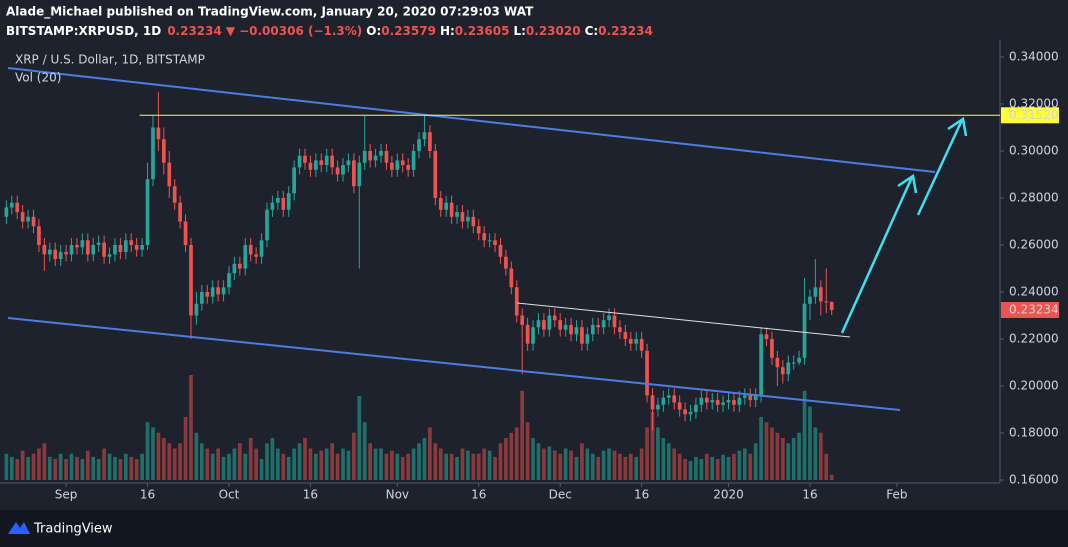 This screenshot has width=1068, height=547. Describe the element at coordinates (1034, 480) in the screenshot. I see `y-tick-label: 0.16000` at that location.